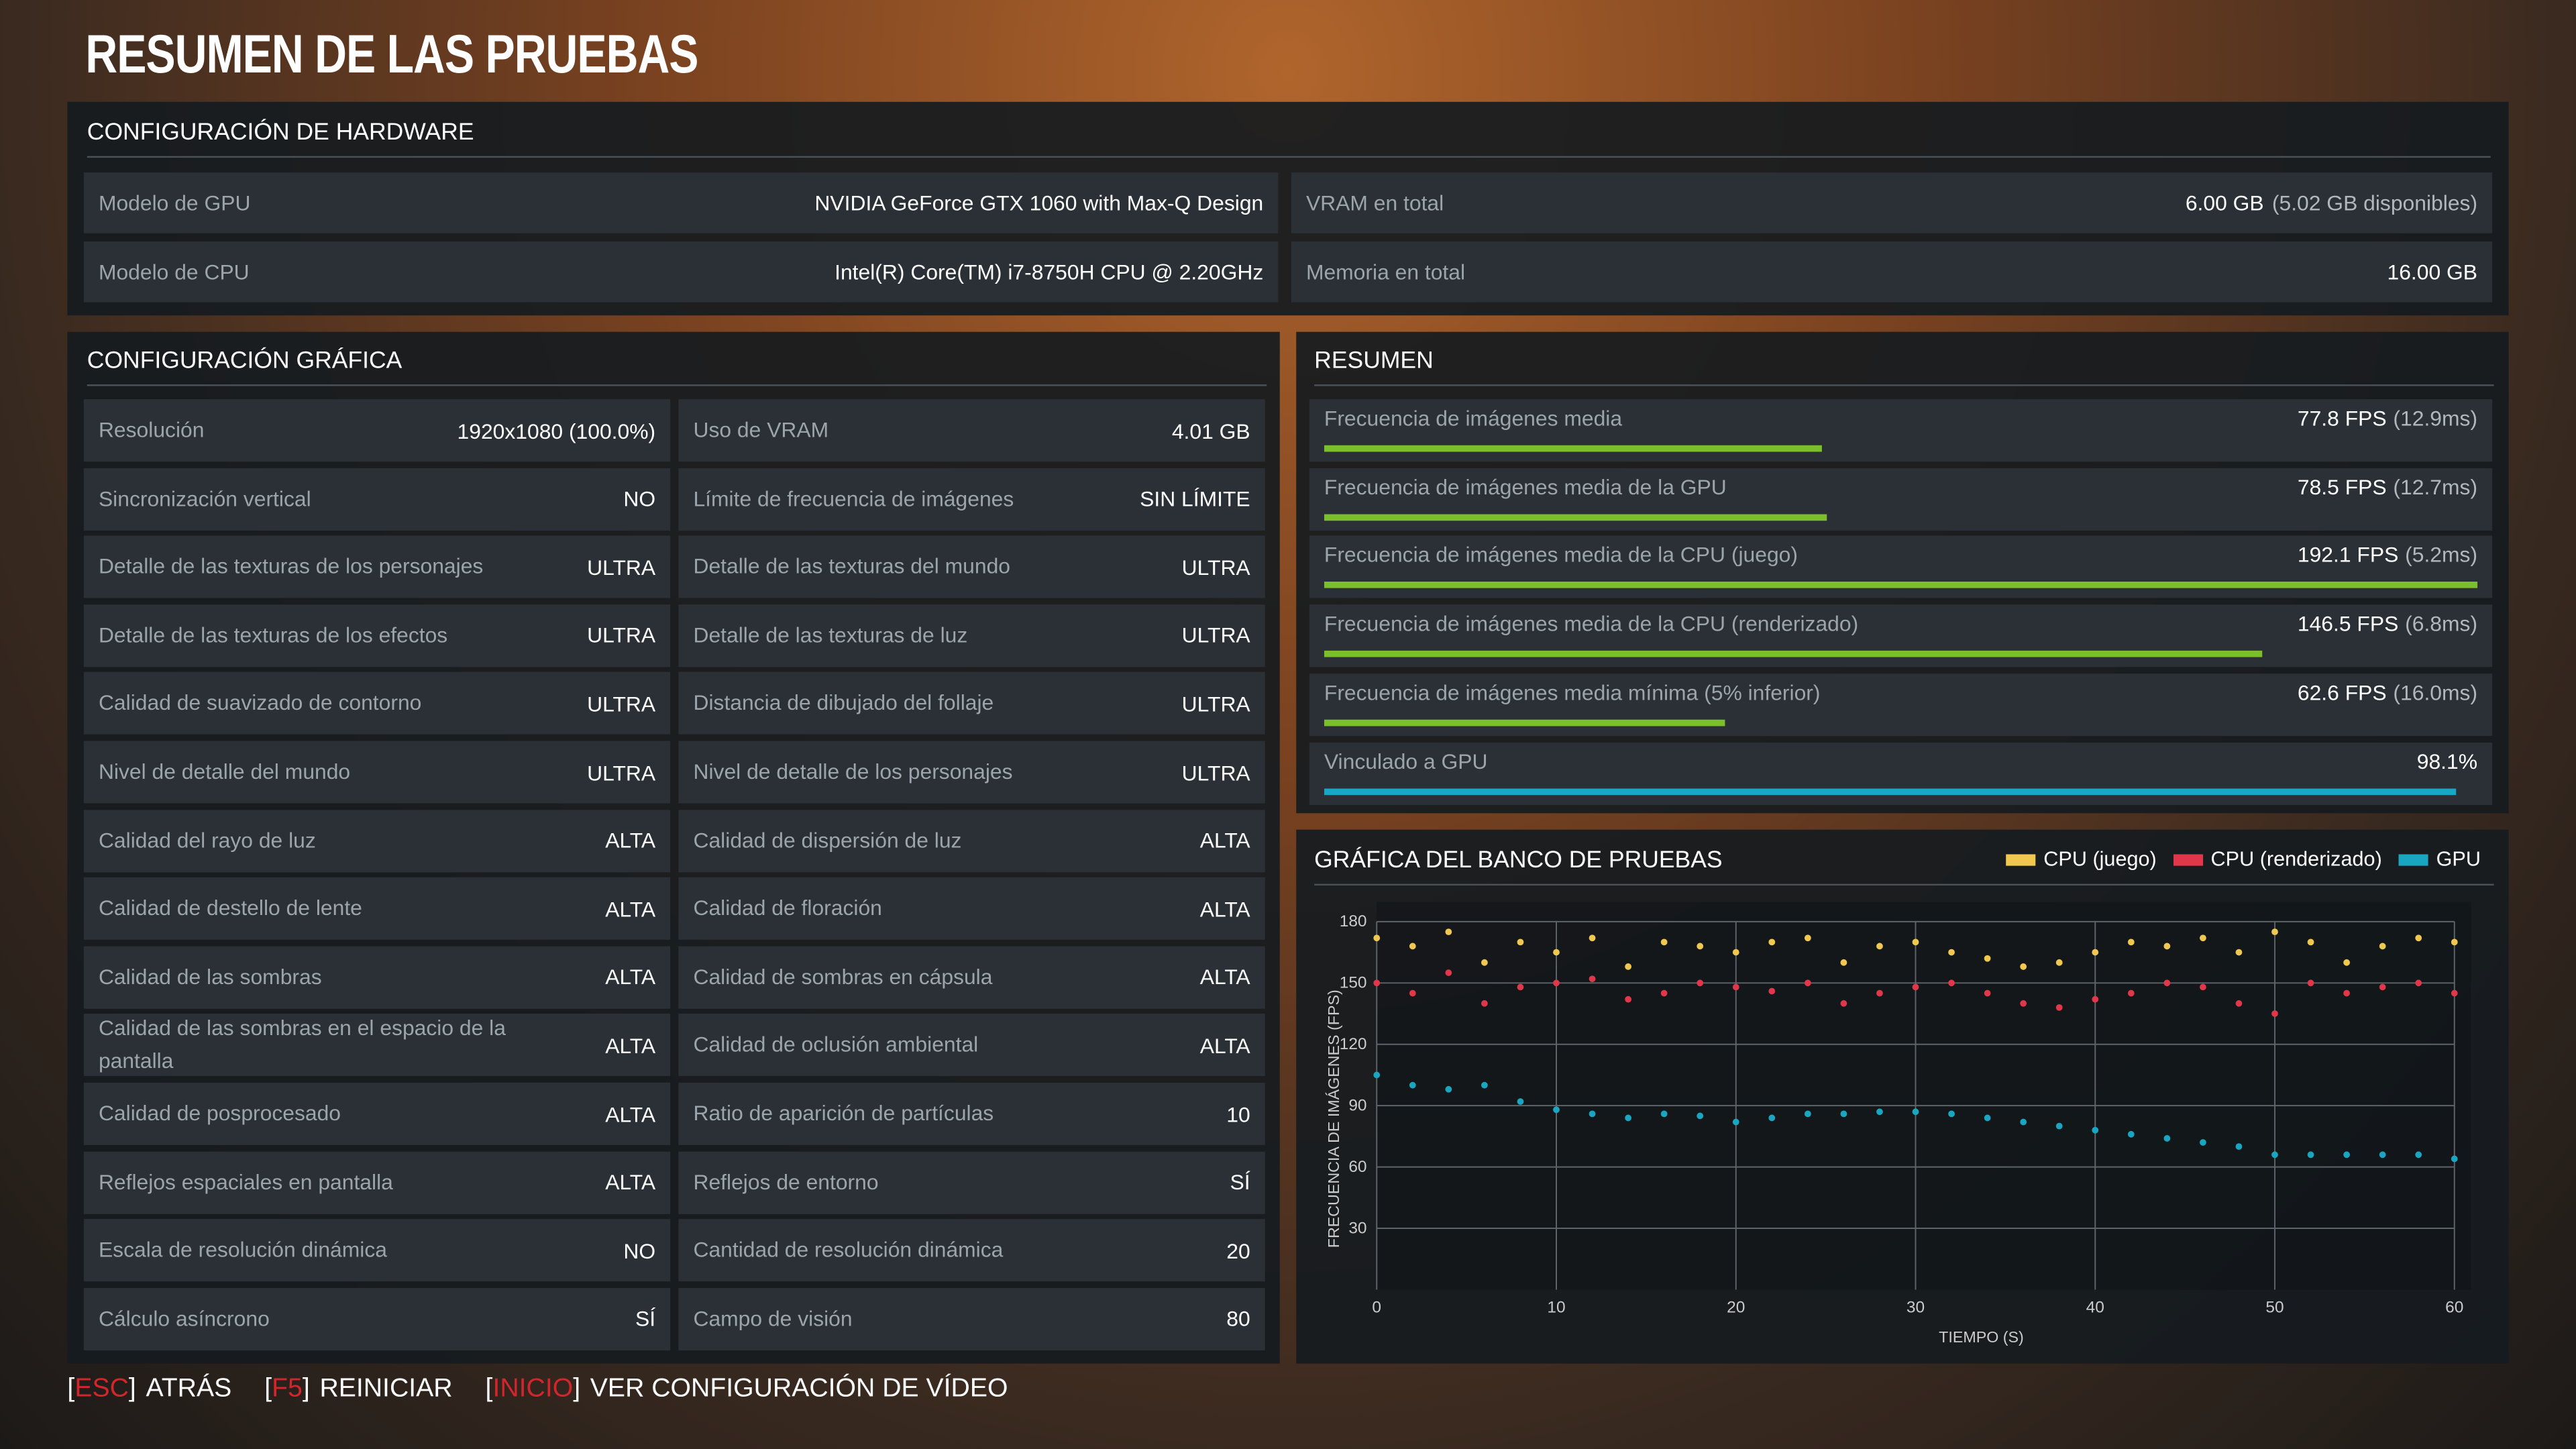  Describe the element at coordinates (1353, 1044) in the screenshot. I see `y-tick-label: 120` at that location.